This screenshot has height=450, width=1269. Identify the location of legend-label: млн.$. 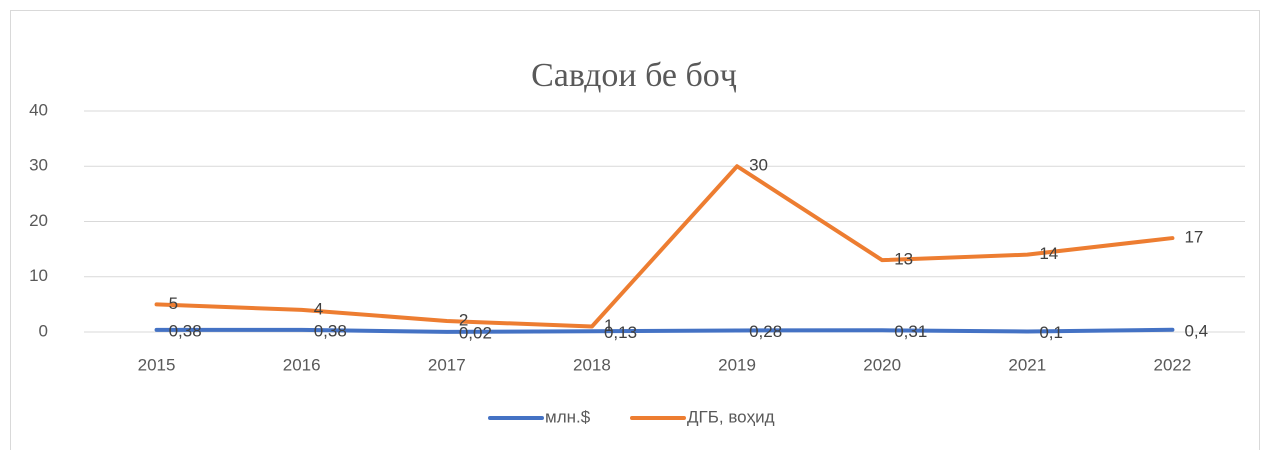
(568, 416).